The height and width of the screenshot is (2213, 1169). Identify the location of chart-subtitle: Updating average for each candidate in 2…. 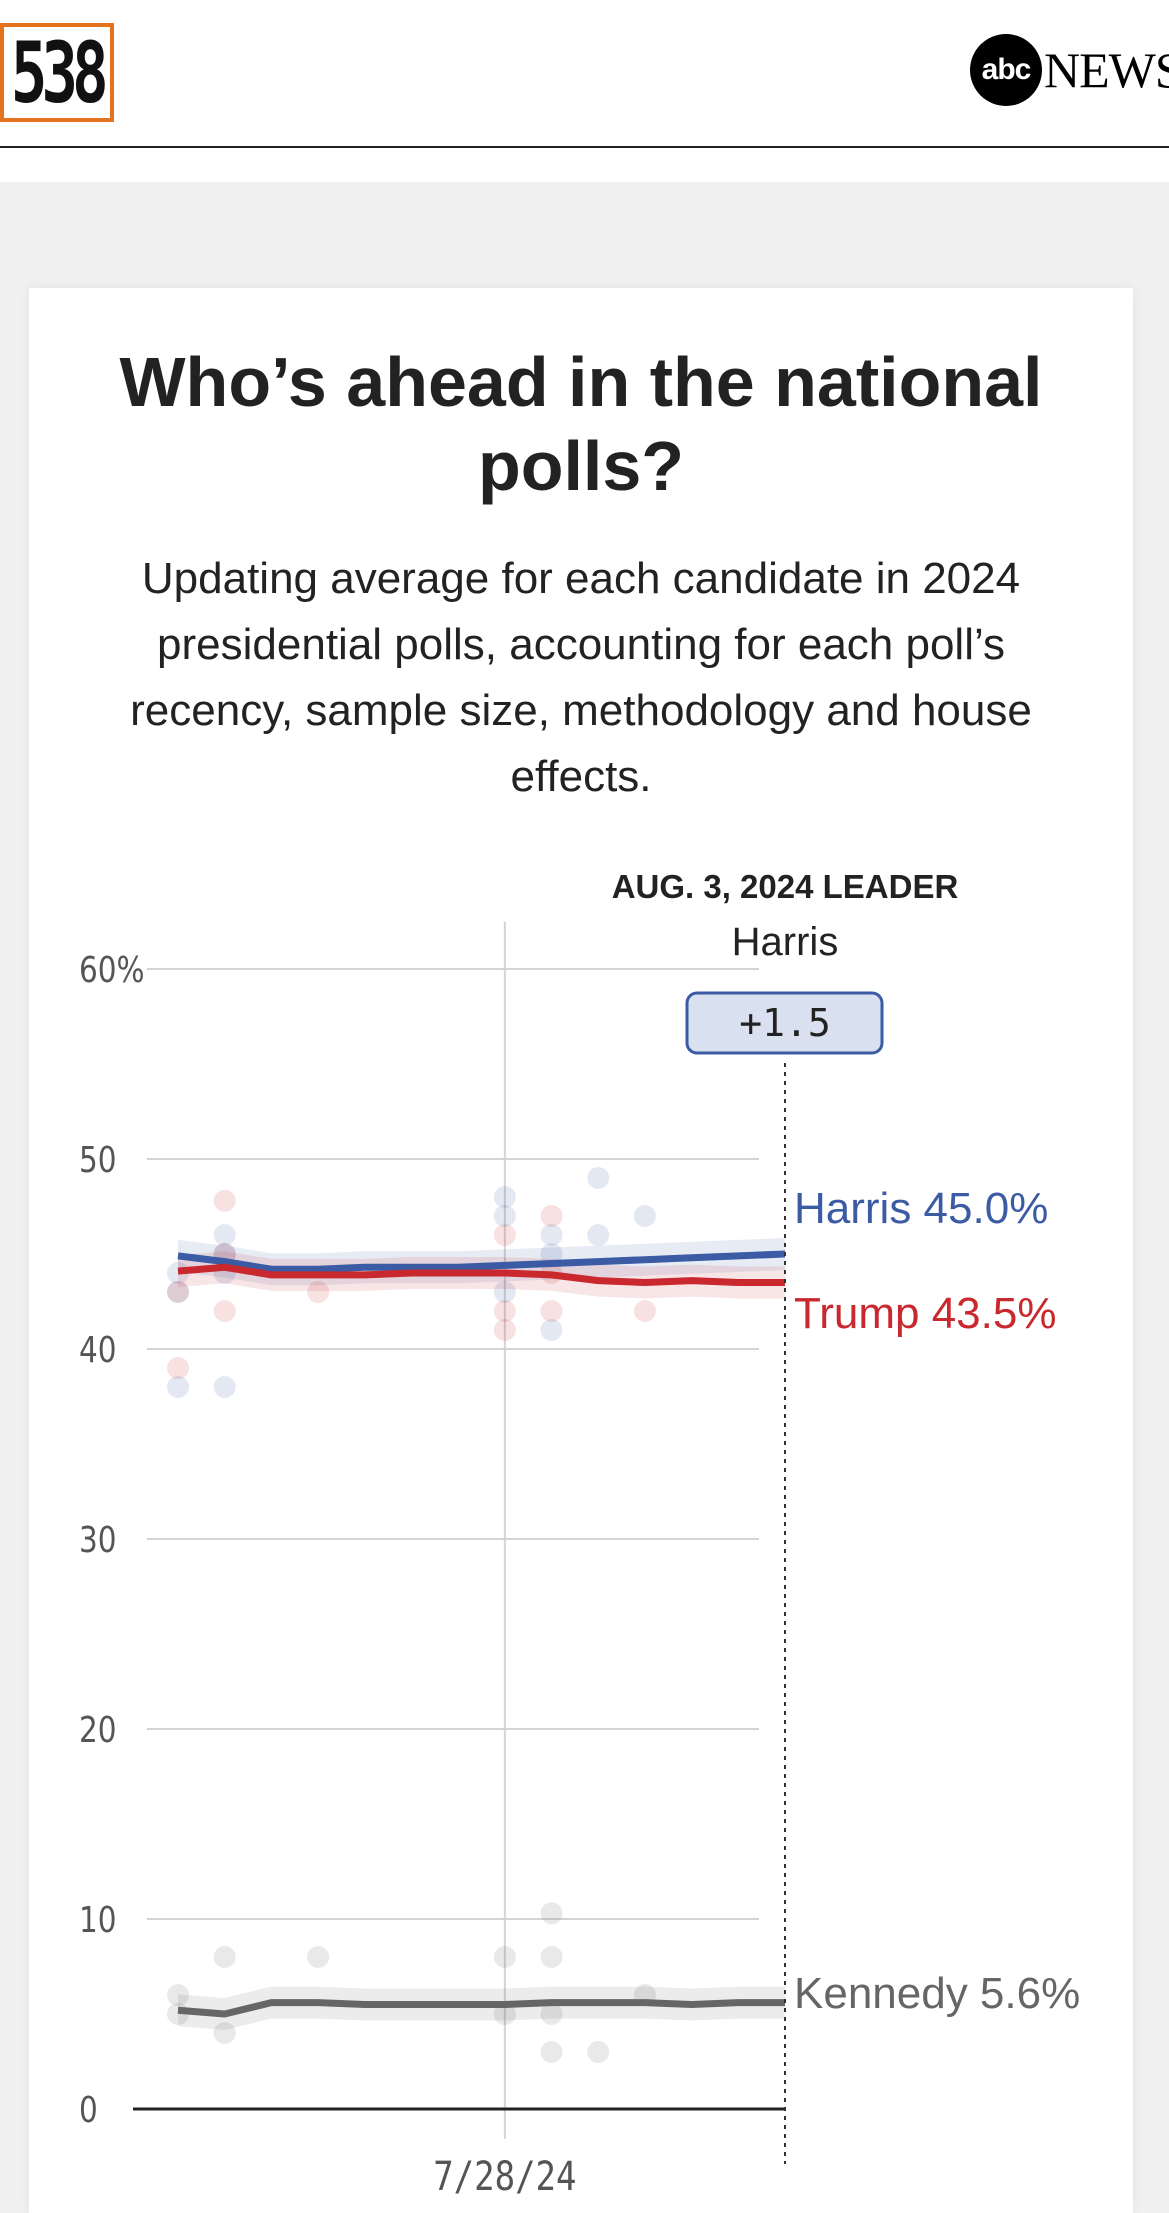
(581, 677).